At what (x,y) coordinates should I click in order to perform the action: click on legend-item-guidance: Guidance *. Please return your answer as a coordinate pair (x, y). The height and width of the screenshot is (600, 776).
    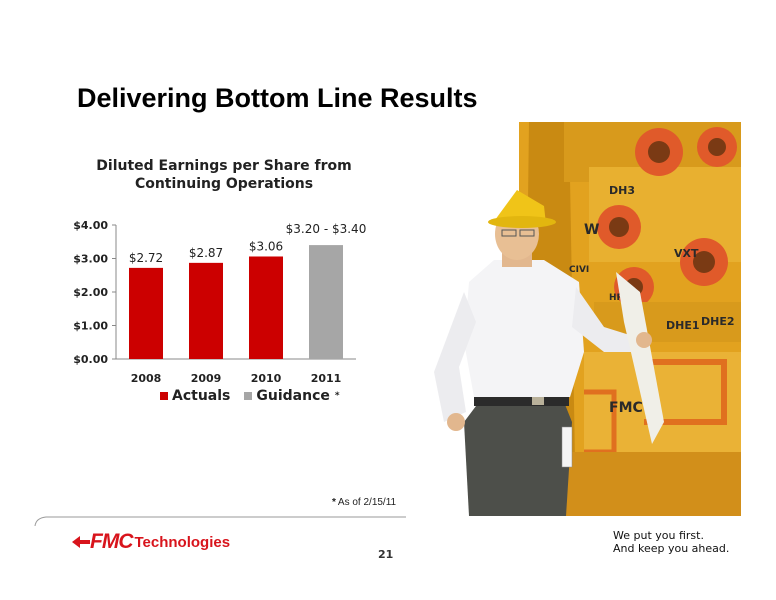
    Looking at the image, I should click on (292, 396).